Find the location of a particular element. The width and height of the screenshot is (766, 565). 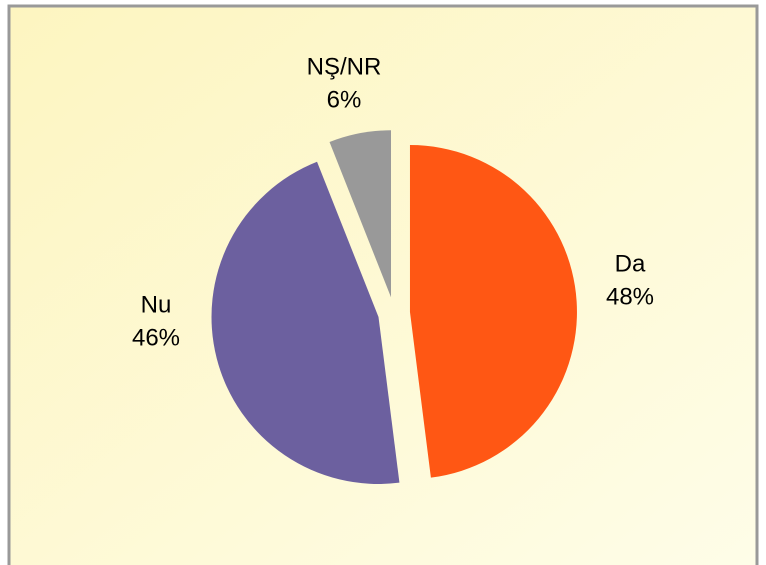

slice-label: Da is located at coordinates (630, 263).